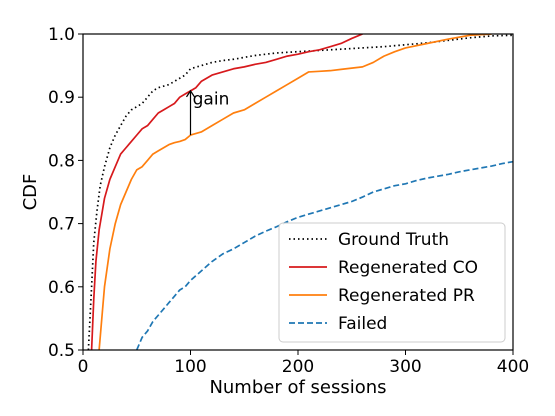 This screenshot has width=555, height=416. I want to click on x-tick-label: 400, so click(513, 367).